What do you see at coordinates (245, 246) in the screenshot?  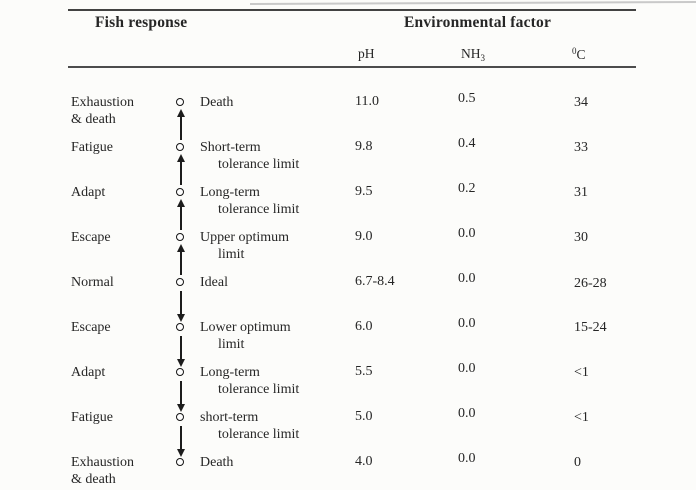 I see `response-descriptor: Upper optimum limit` at bounding box center [245, 246].